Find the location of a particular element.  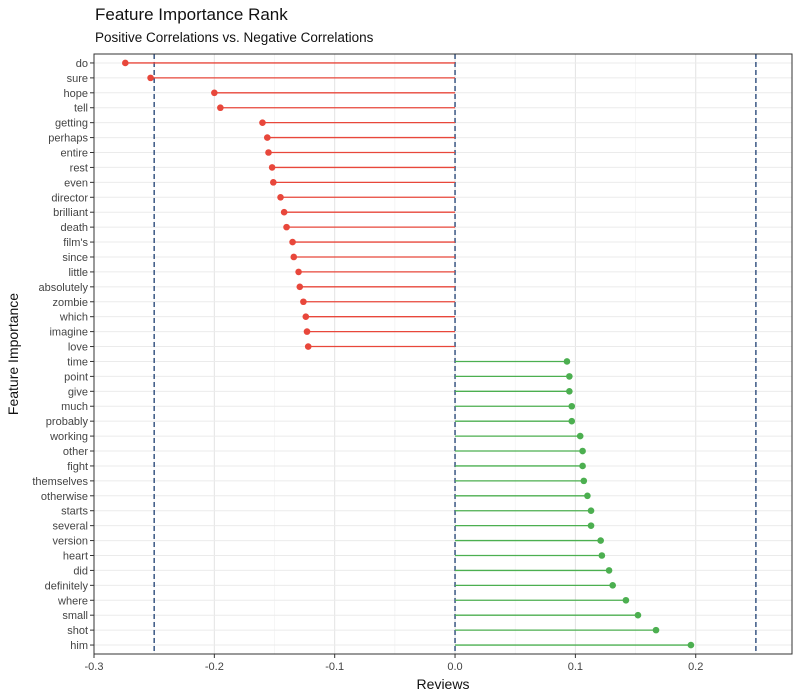

y-tick-label: brilliant is located at coordinates (70, 213).